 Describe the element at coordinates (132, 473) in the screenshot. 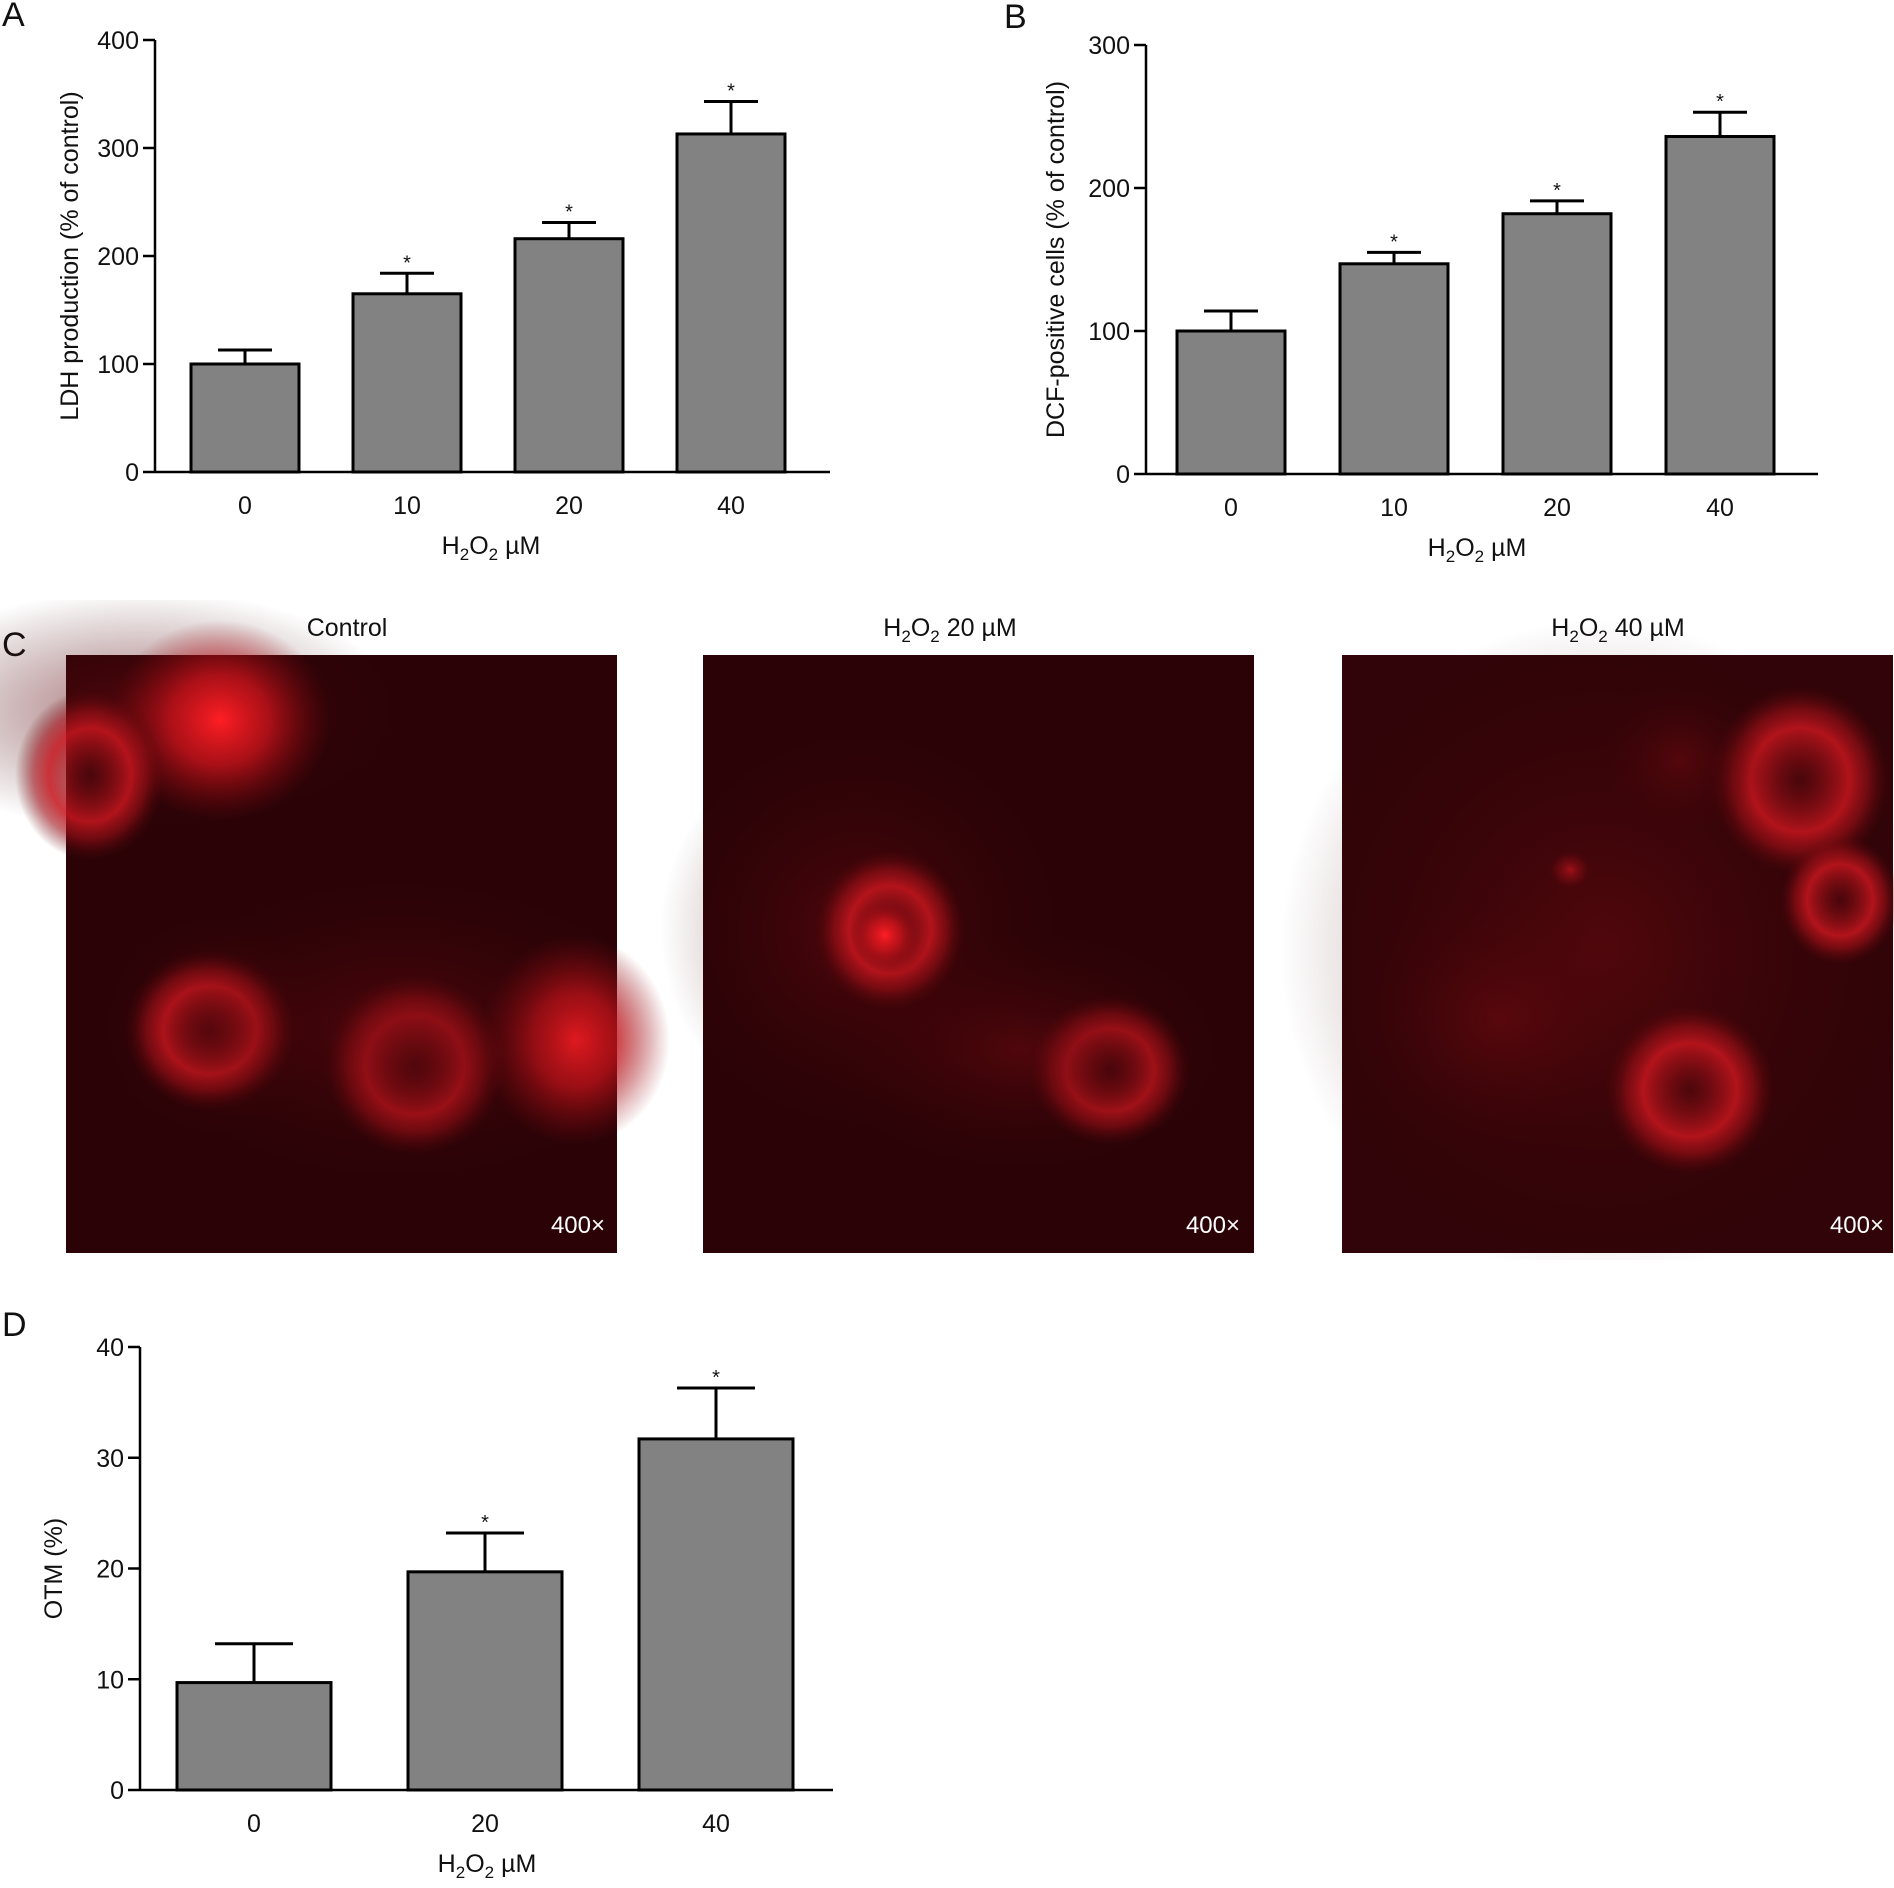

I see `chart-a-y-tick-label: 0` at that location.